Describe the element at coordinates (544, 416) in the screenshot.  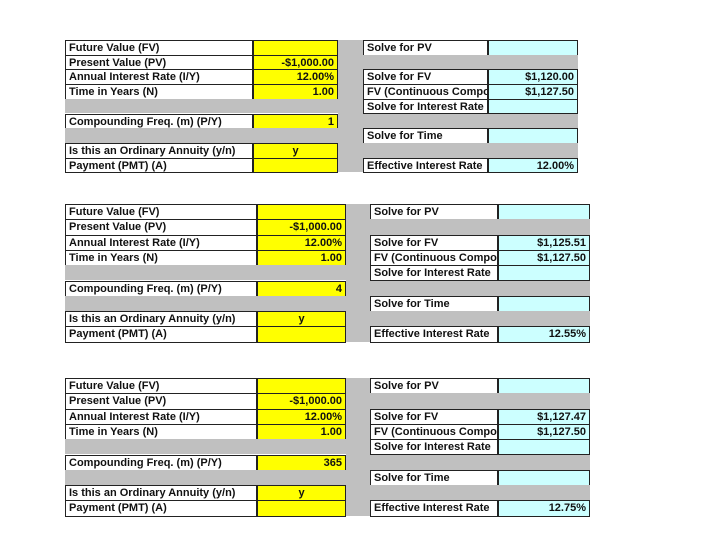
I see `result-cell: $1,127.47` at that location.